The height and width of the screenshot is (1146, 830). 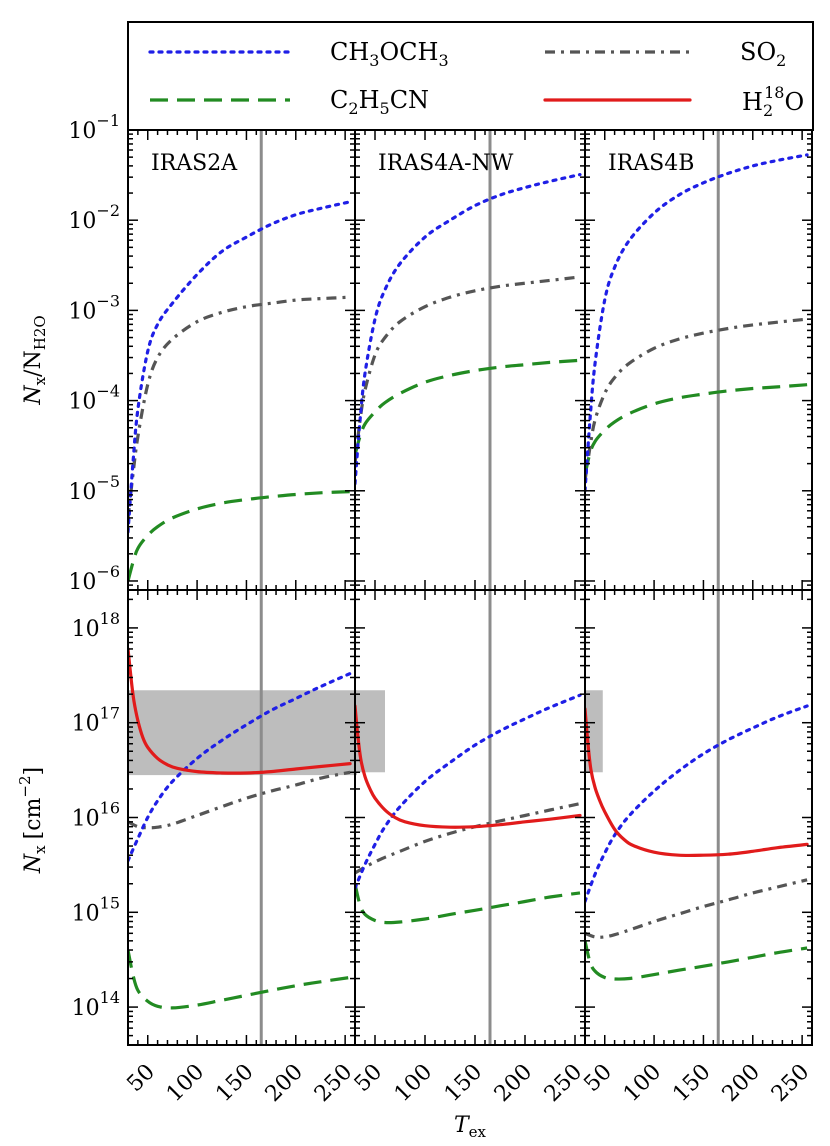 What do you see at coordinates (598, 1078) in the screenshot?
I see `x-tick-label-iras4b: 50` at bounding box center [598, 1078].